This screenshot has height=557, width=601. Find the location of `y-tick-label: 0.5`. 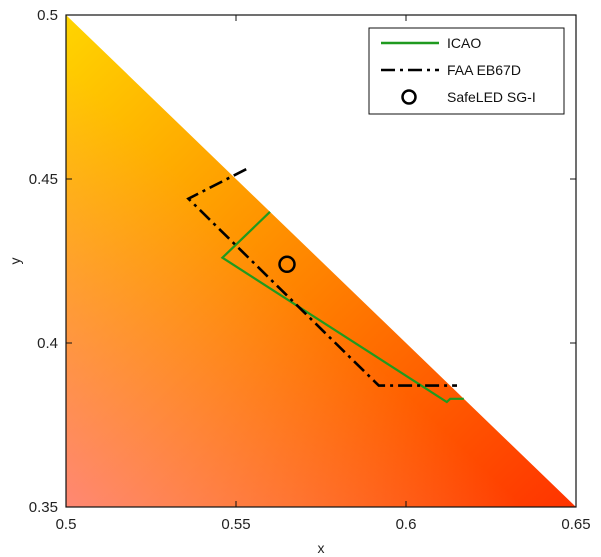

y-tick-label: 0.5 is located at coordinates (47, 15).